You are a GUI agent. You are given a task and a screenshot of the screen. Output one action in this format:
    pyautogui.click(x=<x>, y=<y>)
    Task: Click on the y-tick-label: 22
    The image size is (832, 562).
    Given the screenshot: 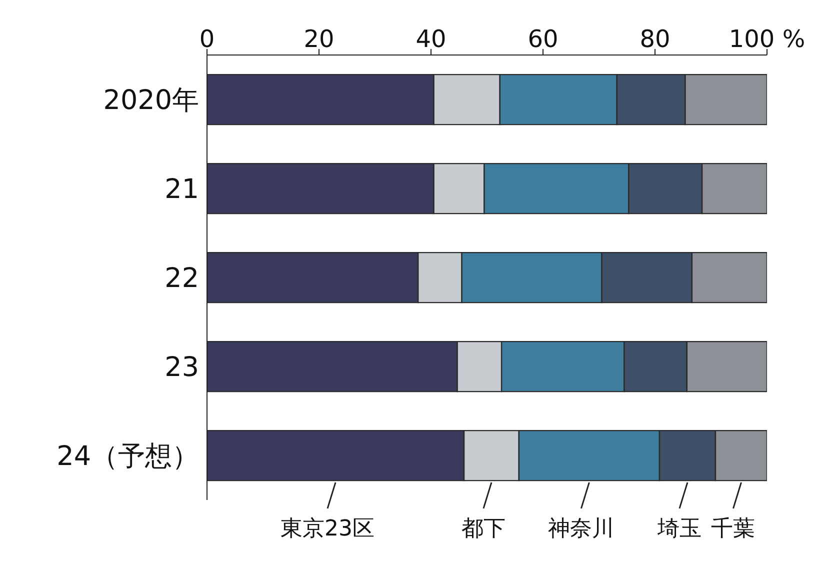 What is the action you would take?
    pyautogui.click(x=181, y=278)
    